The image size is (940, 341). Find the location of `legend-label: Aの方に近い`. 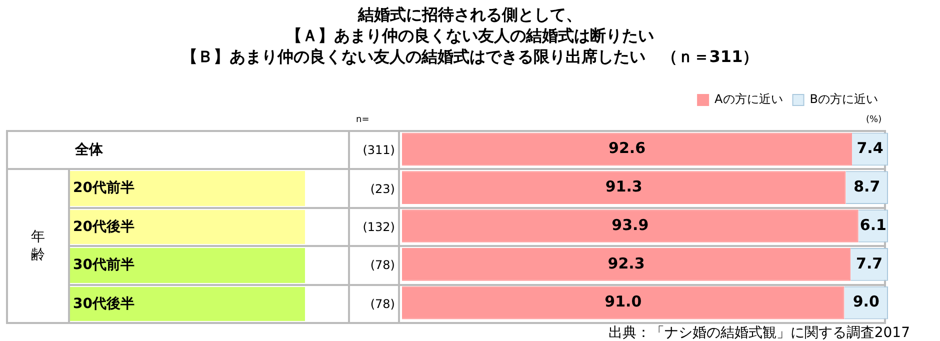

legend-label: Aの方に近い is located at coordinates (748, 99).